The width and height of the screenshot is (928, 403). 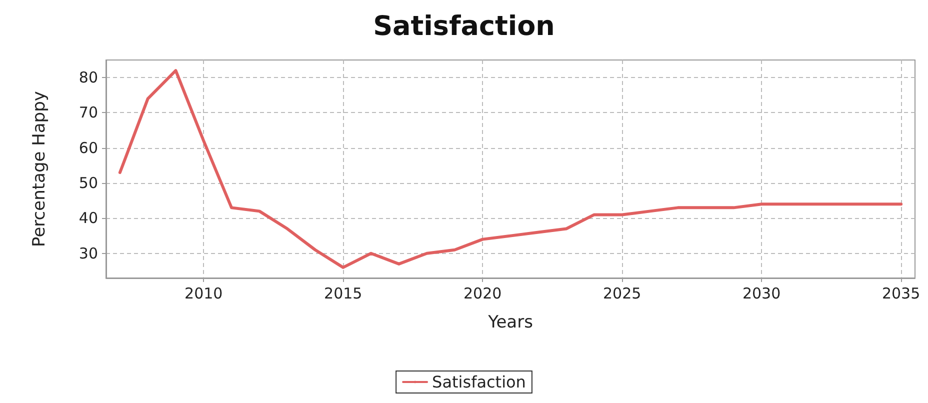 What do you see at coordinates (88, 77) in the screenshot?
I see `y-tick-label: 80` at bounding box center [88, 77].